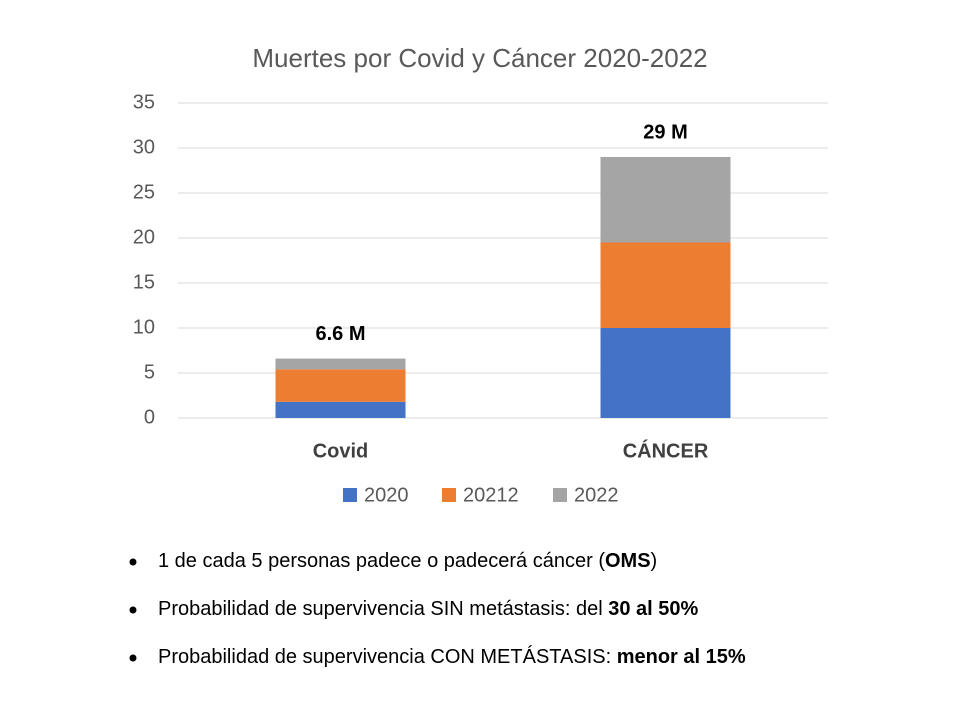 The image size is (960, 720). Describe the element at coordinates (144, 237) in the screenshot. I see `y-tick-label: 20` at that location.